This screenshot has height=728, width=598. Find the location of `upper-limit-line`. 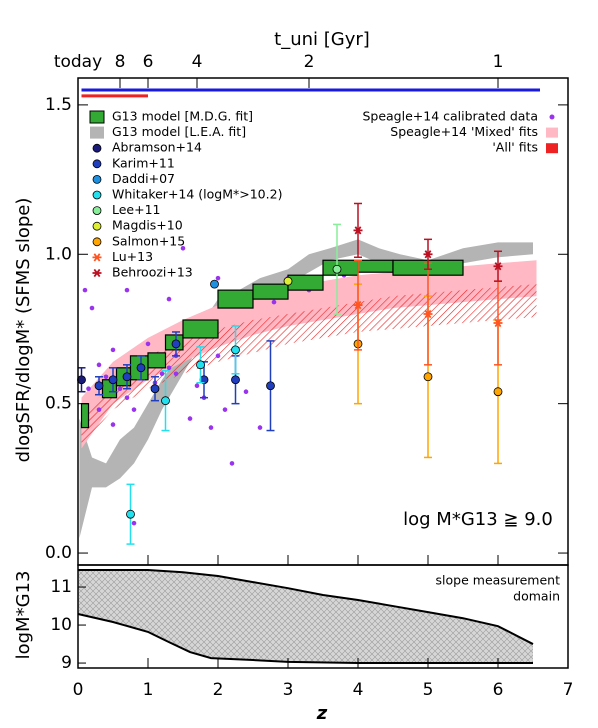

upper-limit-line is located at coordinates (306, 606).